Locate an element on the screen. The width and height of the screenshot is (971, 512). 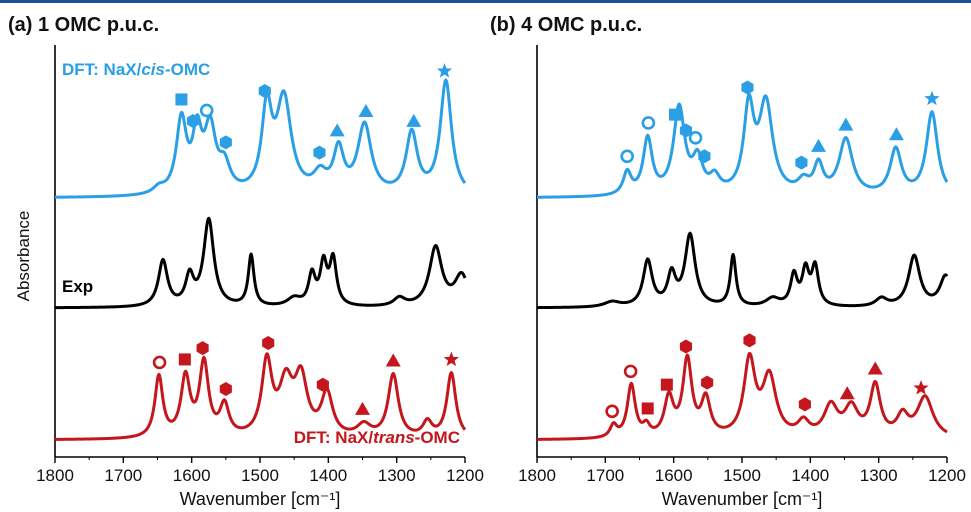
panel-b-title: (b) 4 OMC p.u.c. is located at coordinates (566, 25).